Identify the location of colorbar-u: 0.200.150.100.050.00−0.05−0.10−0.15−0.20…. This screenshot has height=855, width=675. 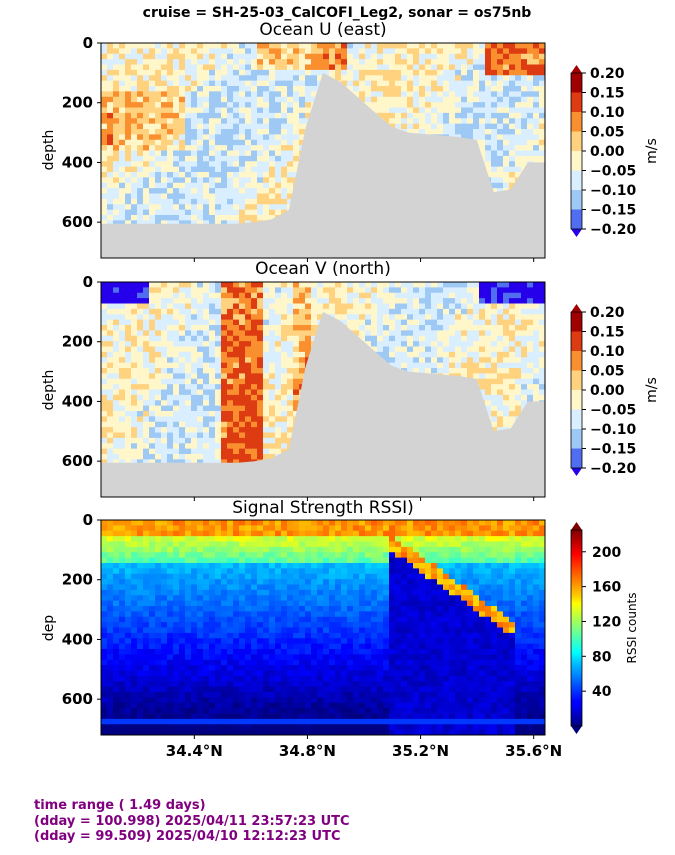
(615, 151).